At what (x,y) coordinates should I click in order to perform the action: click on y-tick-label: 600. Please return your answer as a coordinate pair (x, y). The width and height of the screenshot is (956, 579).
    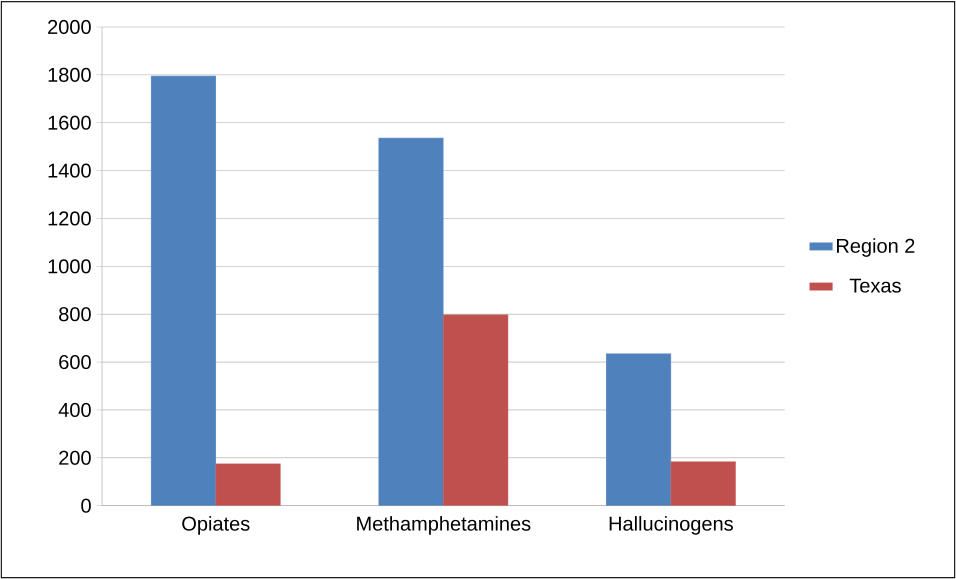
    Looking at the image, I should click on (75, 362).